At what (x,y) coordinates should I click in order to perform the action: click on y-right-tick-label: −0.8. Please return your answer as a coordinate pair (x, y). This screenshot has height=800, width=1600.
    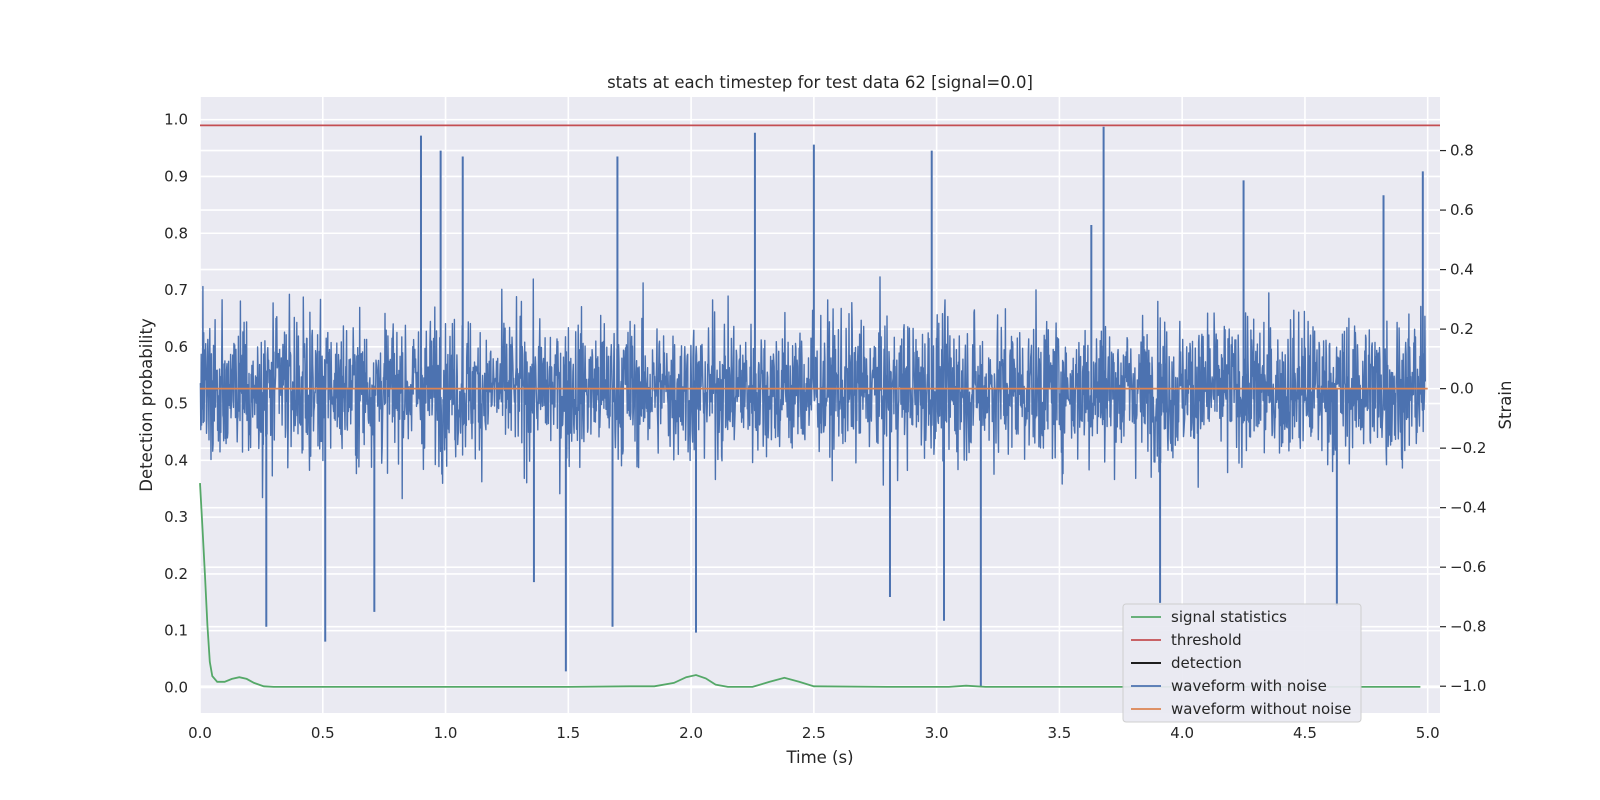
    Looking at the image, I should click on (1468, 627).